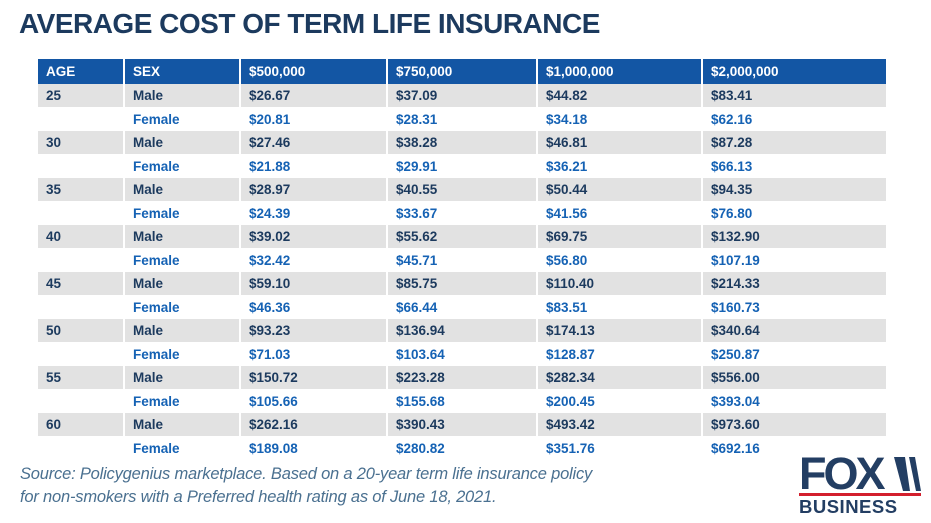 This screenshot has height=523, width=931. Describe the element at coordinates (81, 237) in the screenshot. I see `age-cell: 40` at that location.